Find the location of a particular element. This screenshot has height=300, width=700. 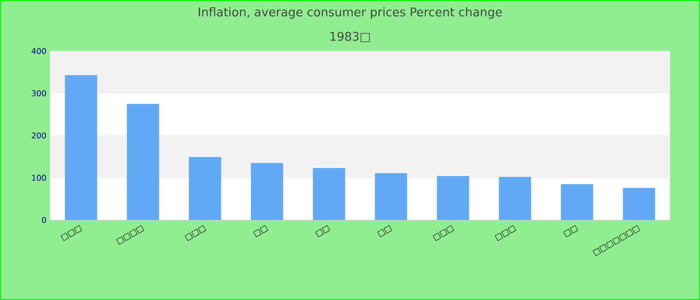

chart-title: Inflation, average consumer prices Percent change is located at coordinates (350, 13).